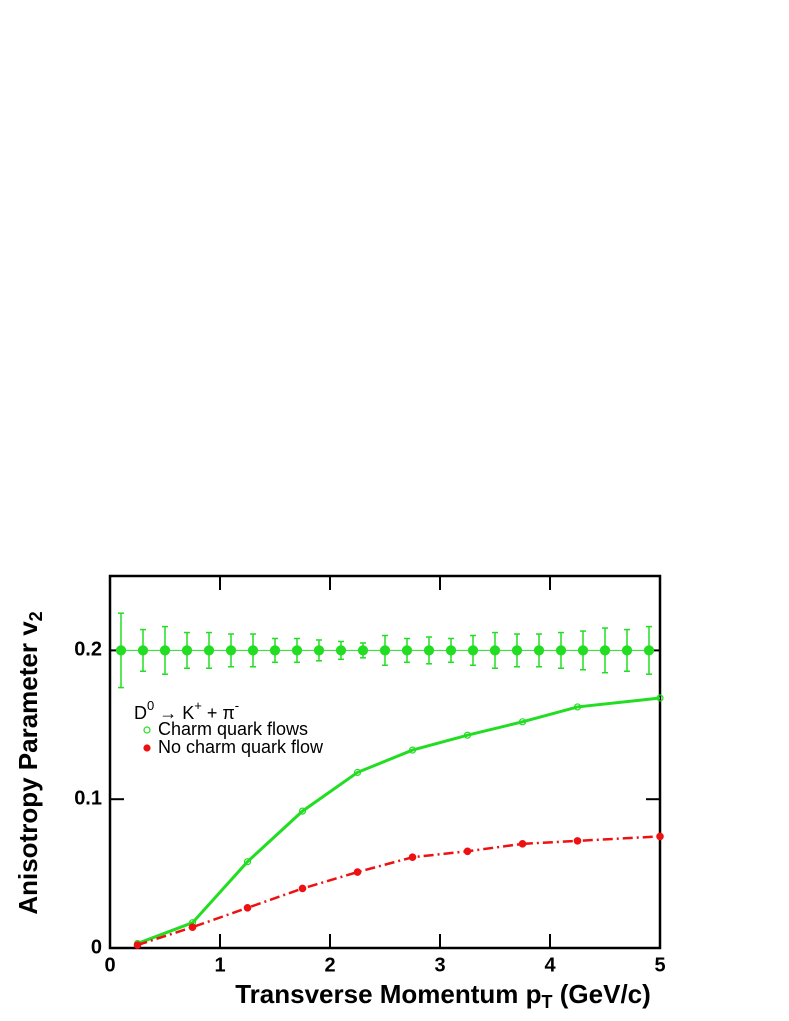  I want to click on legend-label: Charm quark flows, so click(233, 729).